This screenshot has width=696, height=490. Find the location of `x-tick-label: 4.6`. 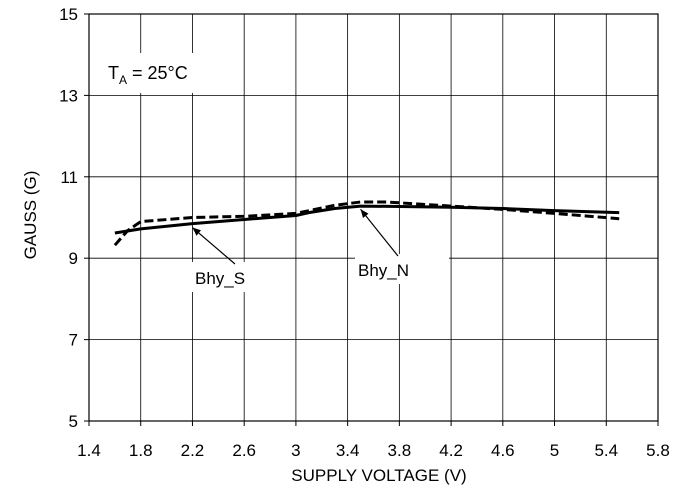

x-tick-label: 4.6 is located at coordinates (503, 450).